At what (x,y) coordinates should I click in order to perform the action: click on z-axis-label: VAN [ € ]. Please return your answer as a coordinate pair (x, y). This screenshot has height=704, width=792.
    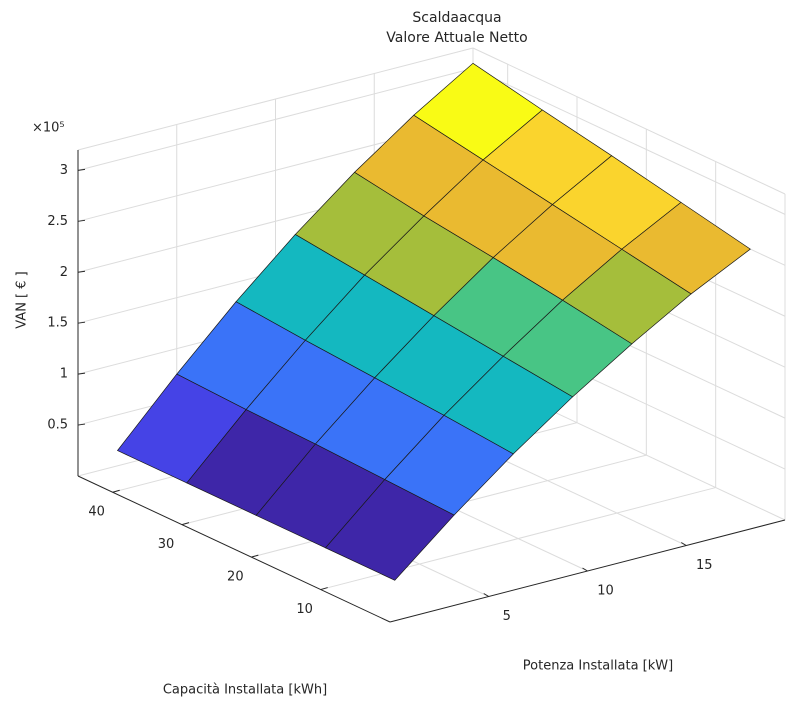
    Looking at the image, I should click on (22, 300).